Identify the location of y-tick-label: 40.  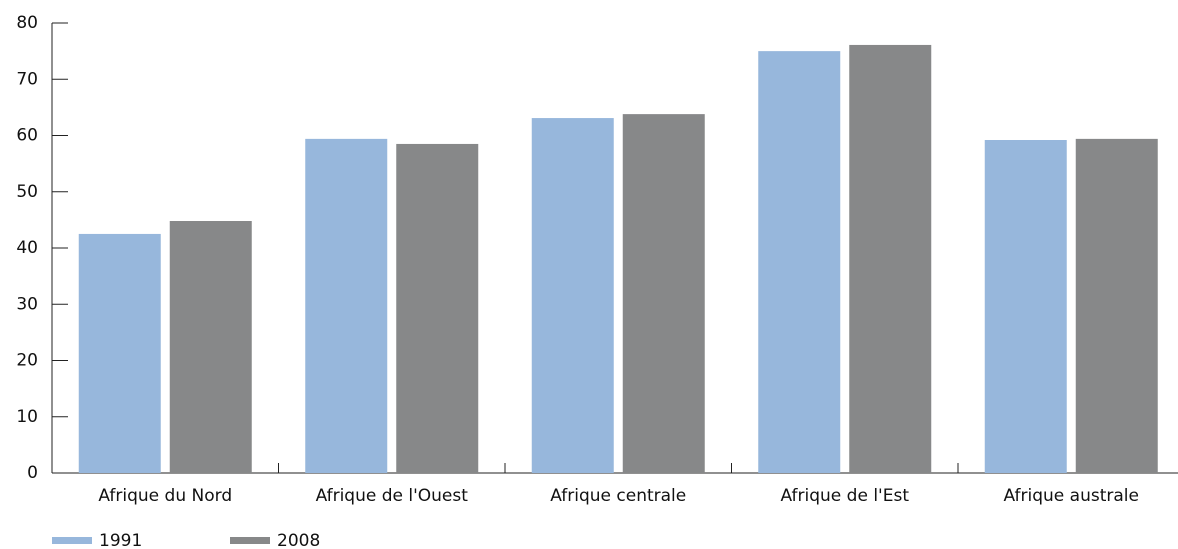
(27, 248).